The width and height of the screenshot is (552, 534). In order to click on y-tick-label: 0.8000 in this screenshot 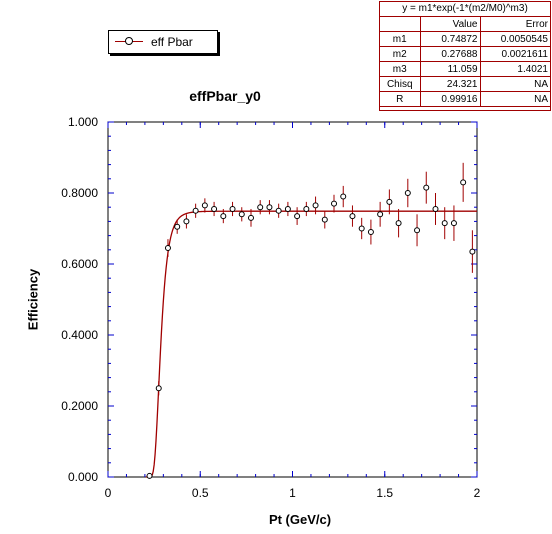, I will do `click(79, 193)`.